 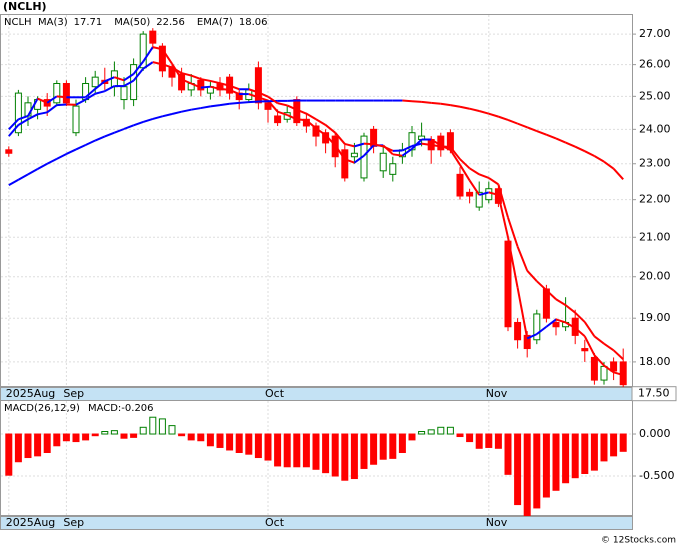 I want to click on legend-symbol: NCLH, so click(x=18, y=22).